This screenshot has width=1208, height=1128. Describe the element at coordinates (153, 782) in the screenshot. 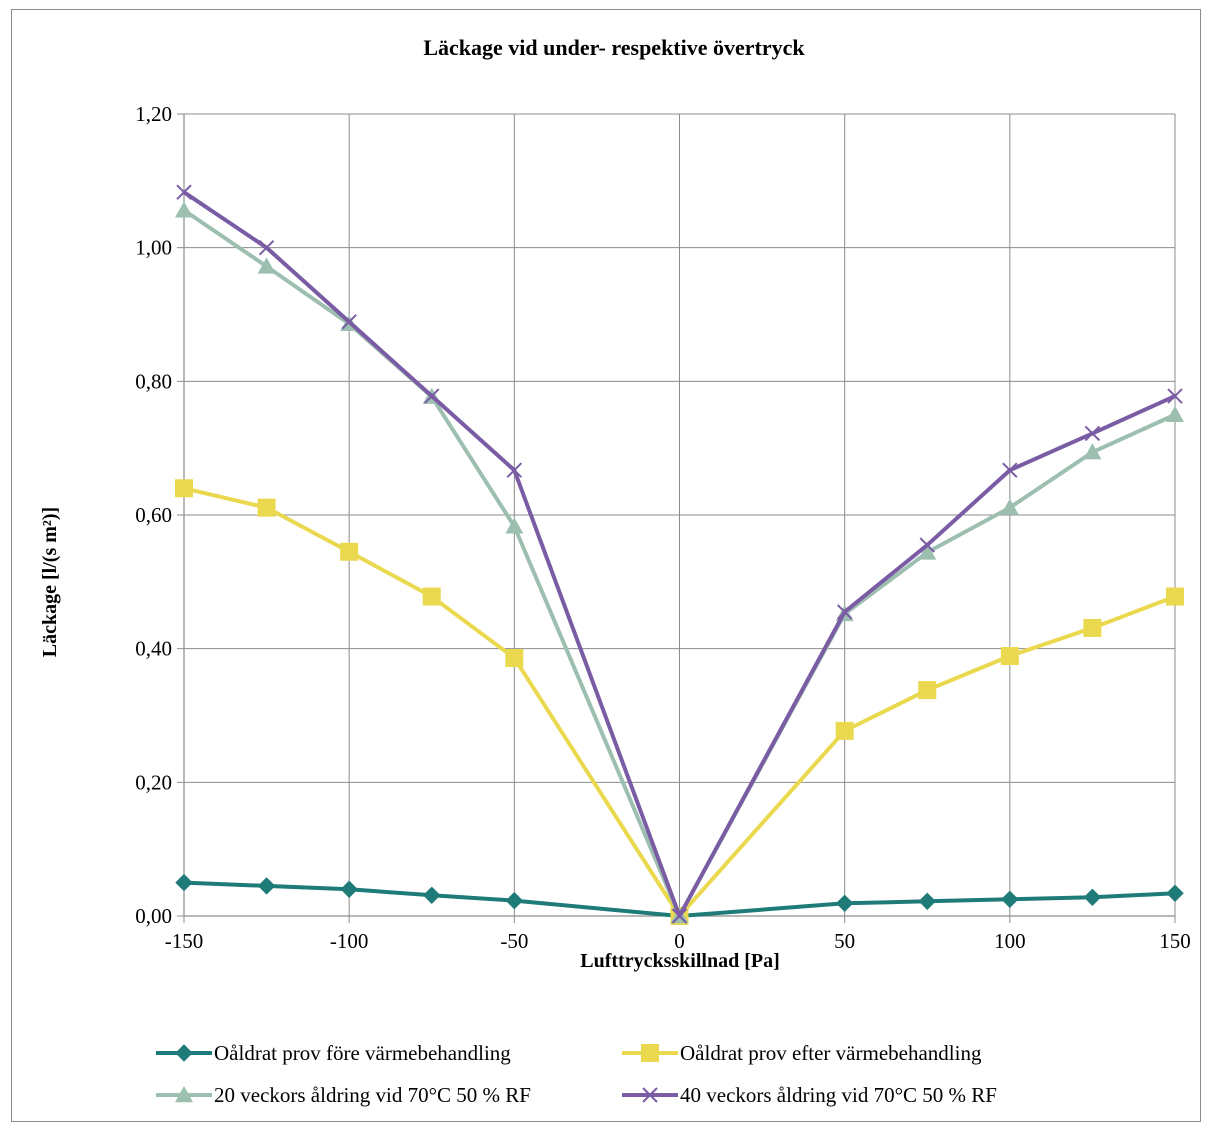

I see `y-tick-label: 0,20` at that location.